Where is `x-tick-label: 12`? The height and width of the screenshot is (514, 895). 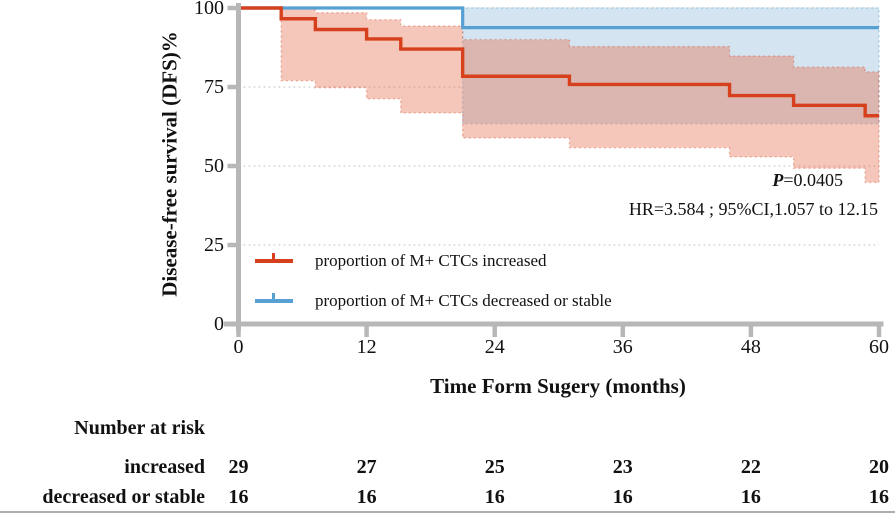 x-tick-label: 12 is located at coordinates (366, 347).